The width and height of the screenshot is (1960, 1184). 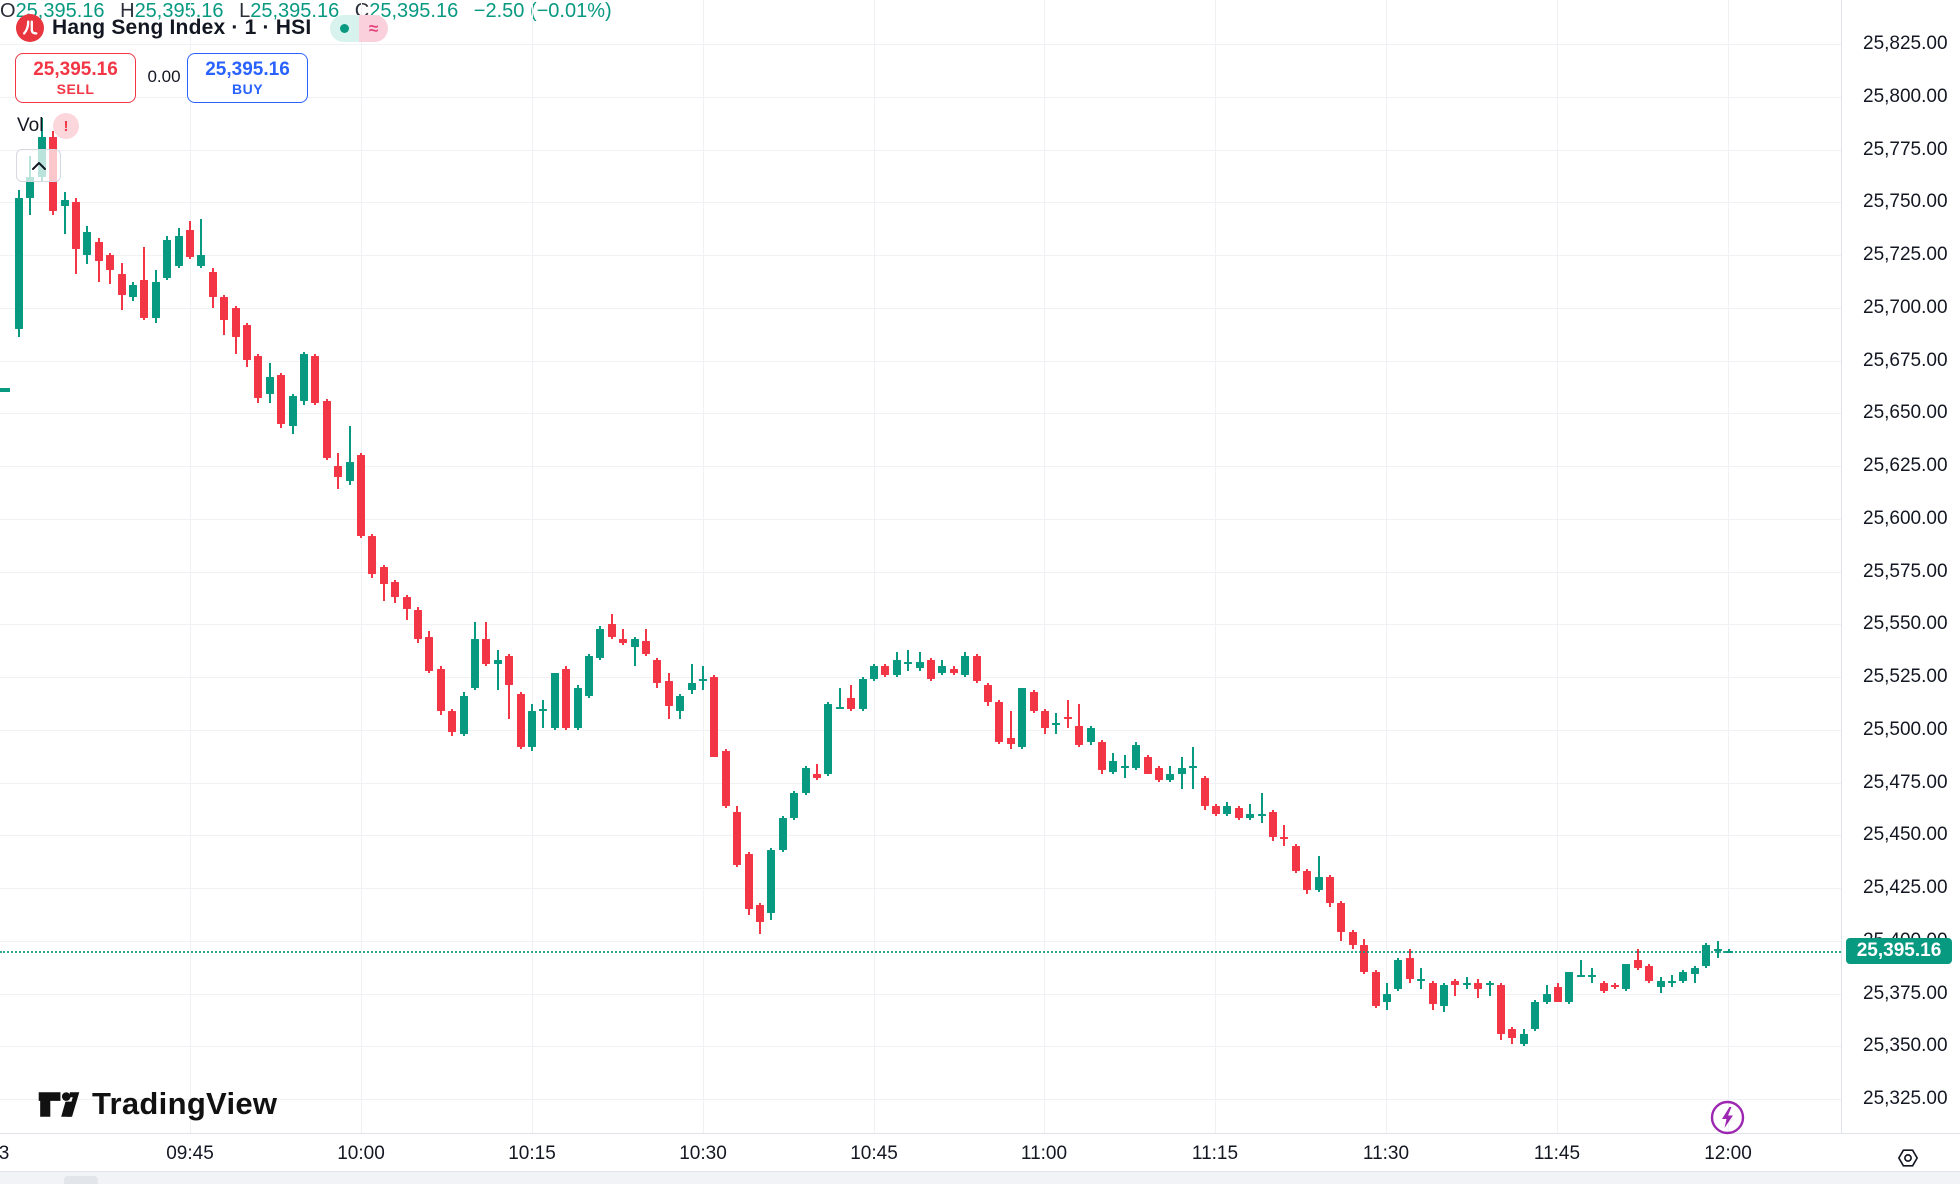 I want to click on symbol-title: Hang Seng Index · 1 · HSI, so click(x=182, y=27).